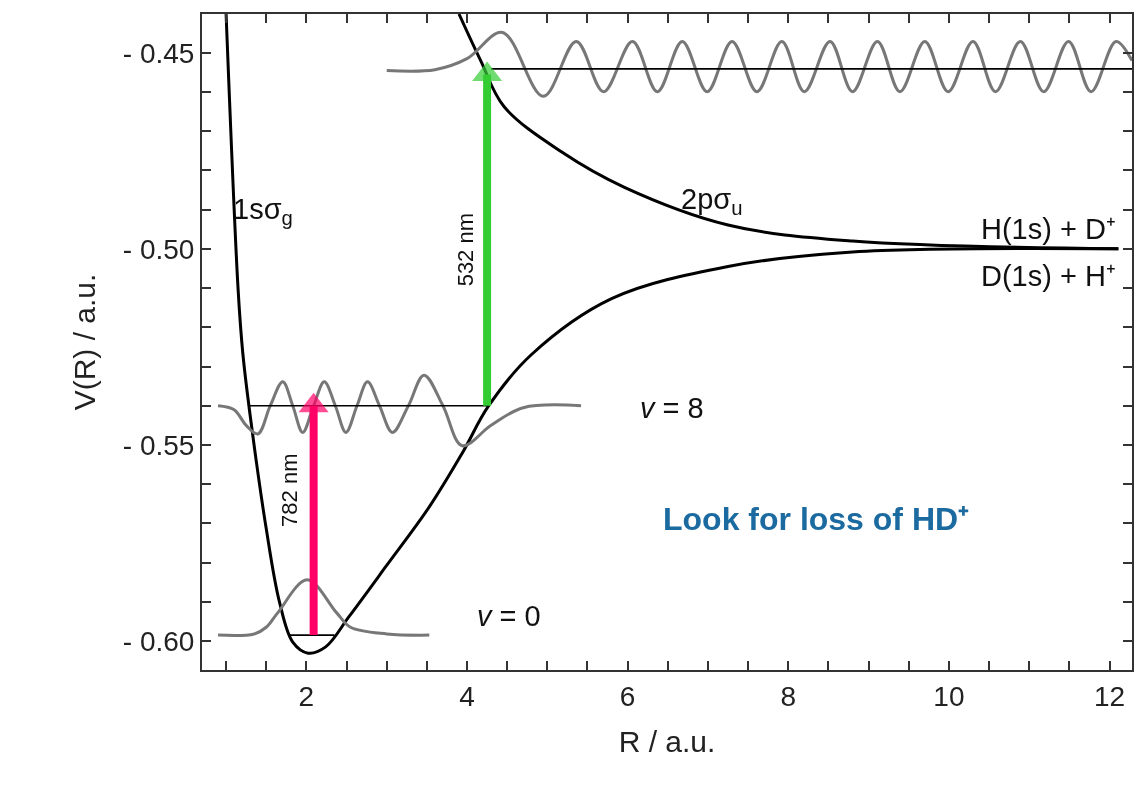 The image size is (1136, 792). What do you see at coordinates (949, 696) in the screenshot?
I see `x-tick-label: 10` at bounding box center [949, 696].